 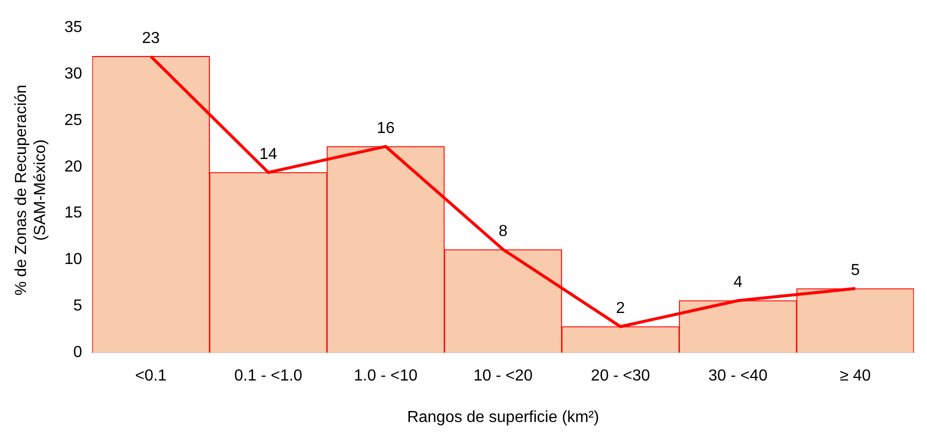 What do you see at coordinates (268, 154) in the screenshot?
I see `annotation: 14` at bounding box center [268, 154].